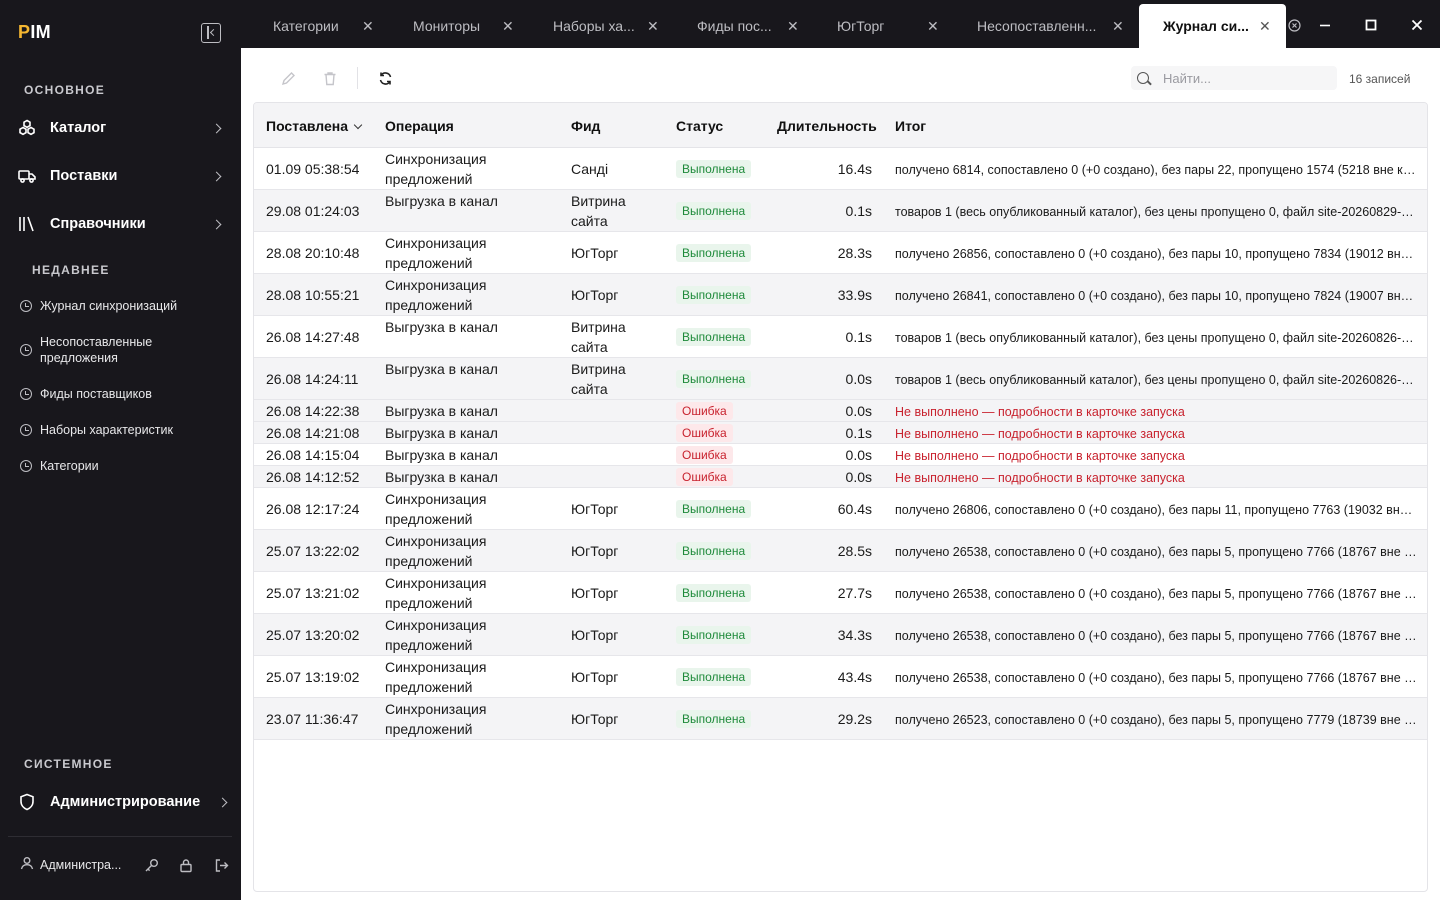 Image resolution: width=1440 pixels, height=900 pixels. I want to click on logout-icon, so click(221, 865).